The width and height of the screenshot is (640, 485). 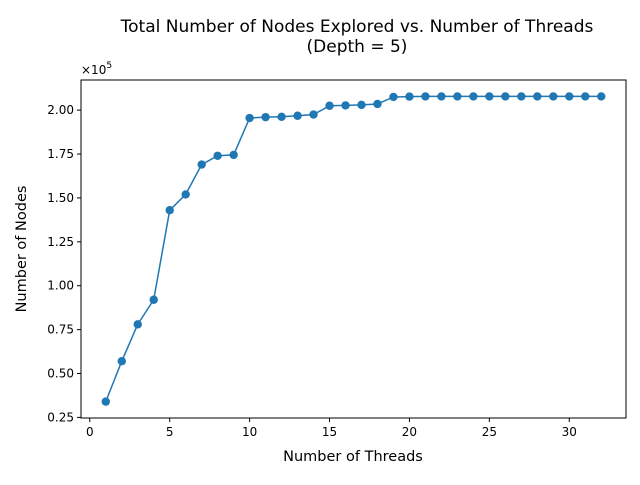 What do you see at coordinates (249, 432) in the screenshot?
I see `x-tick-label: 10` at bounding box center [249, 432].